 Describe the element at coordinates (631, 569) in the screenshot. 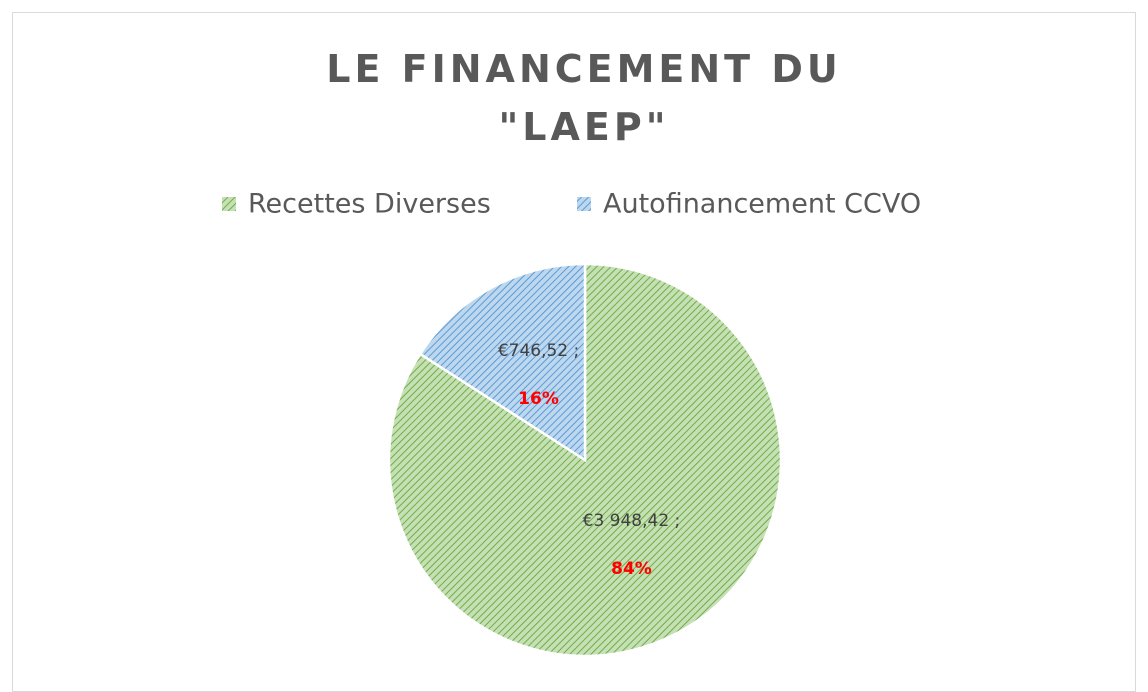

I see `percent-label: 84%` at that location.